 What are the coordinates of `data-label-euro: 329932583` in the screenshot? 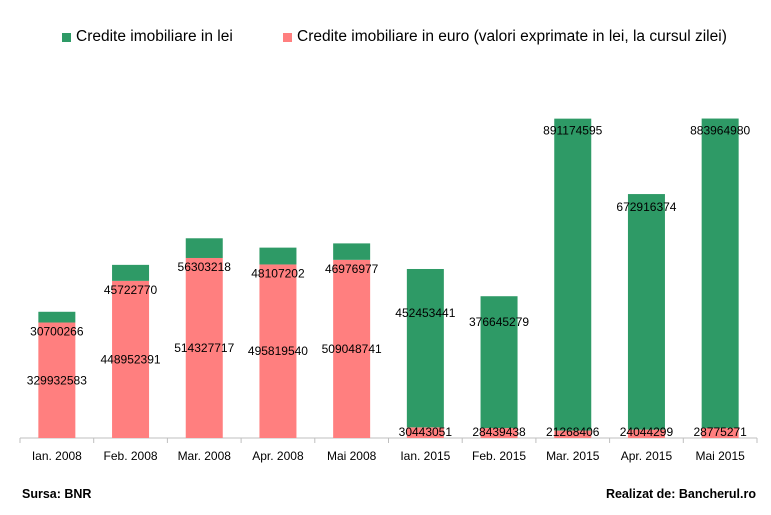 It's located at (57, 380).